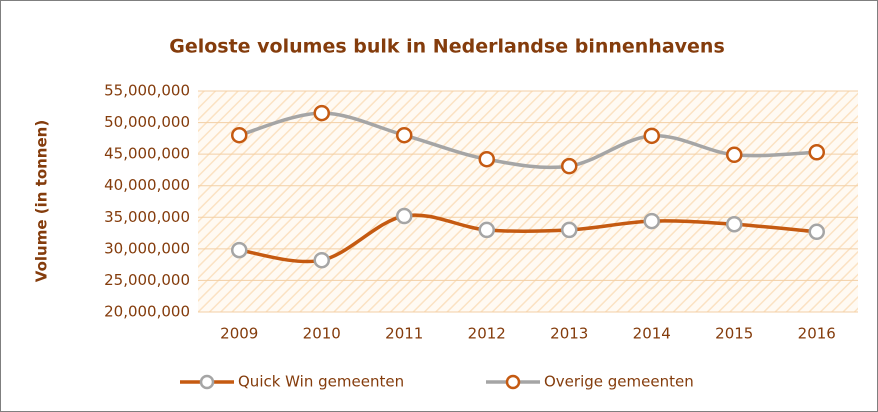  I want to click on y-axis-label: Volume (in tonnen), so click(42, 201).